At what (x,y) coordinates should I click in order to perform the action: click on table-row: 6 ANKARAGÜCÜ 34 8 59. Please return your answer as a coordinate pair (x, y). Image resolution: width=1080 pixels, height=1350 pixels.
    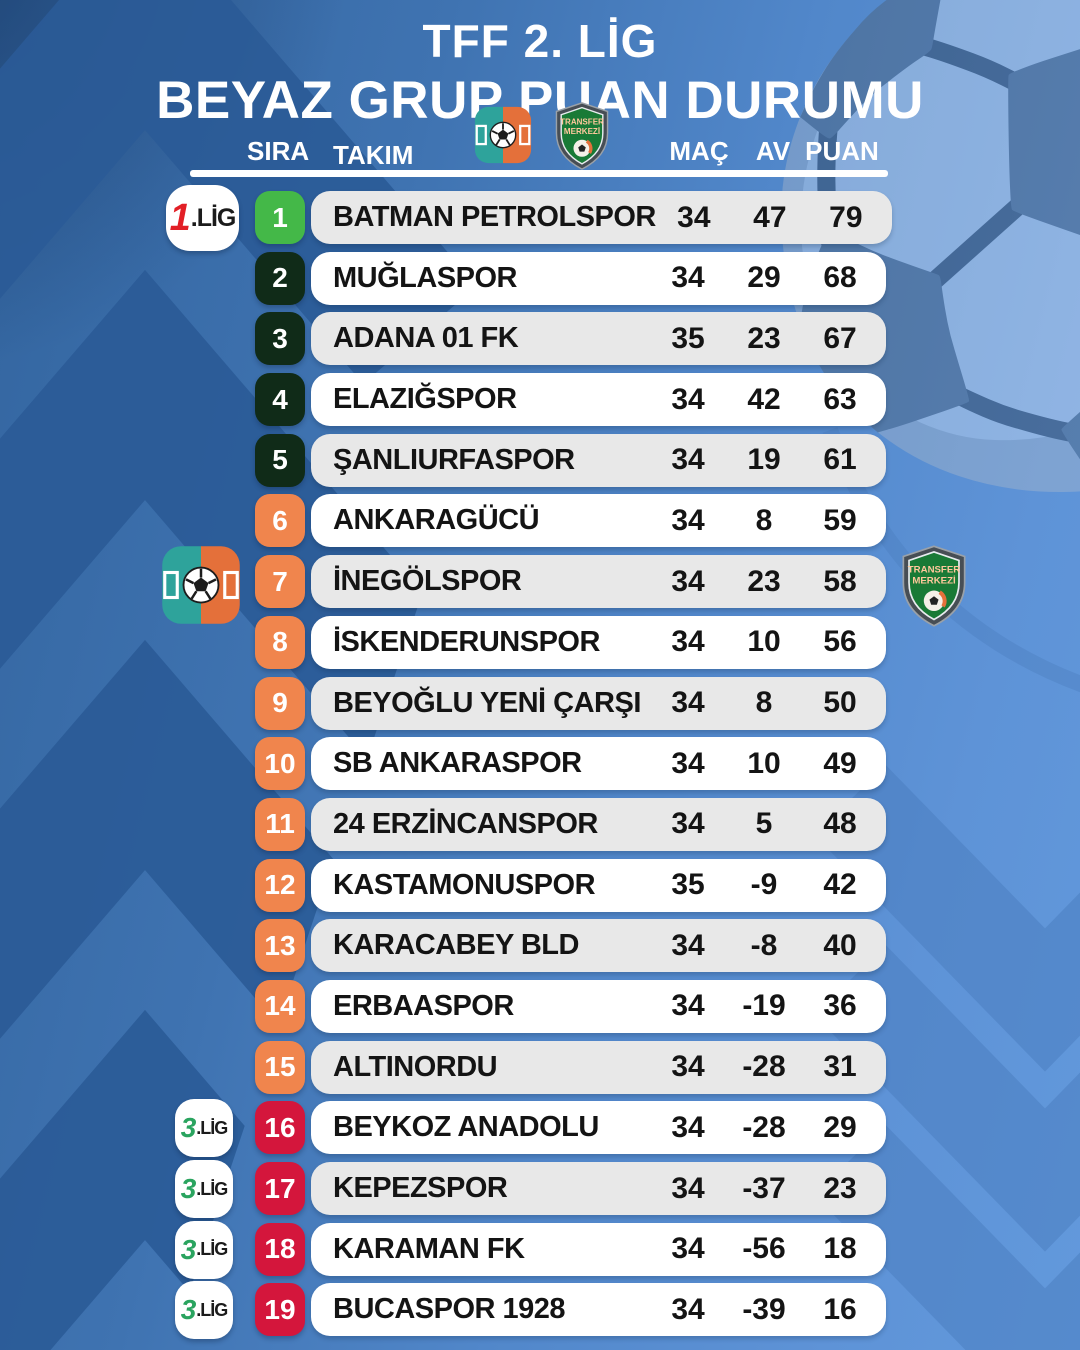
    Looking at the image, I should click on (570, 521).